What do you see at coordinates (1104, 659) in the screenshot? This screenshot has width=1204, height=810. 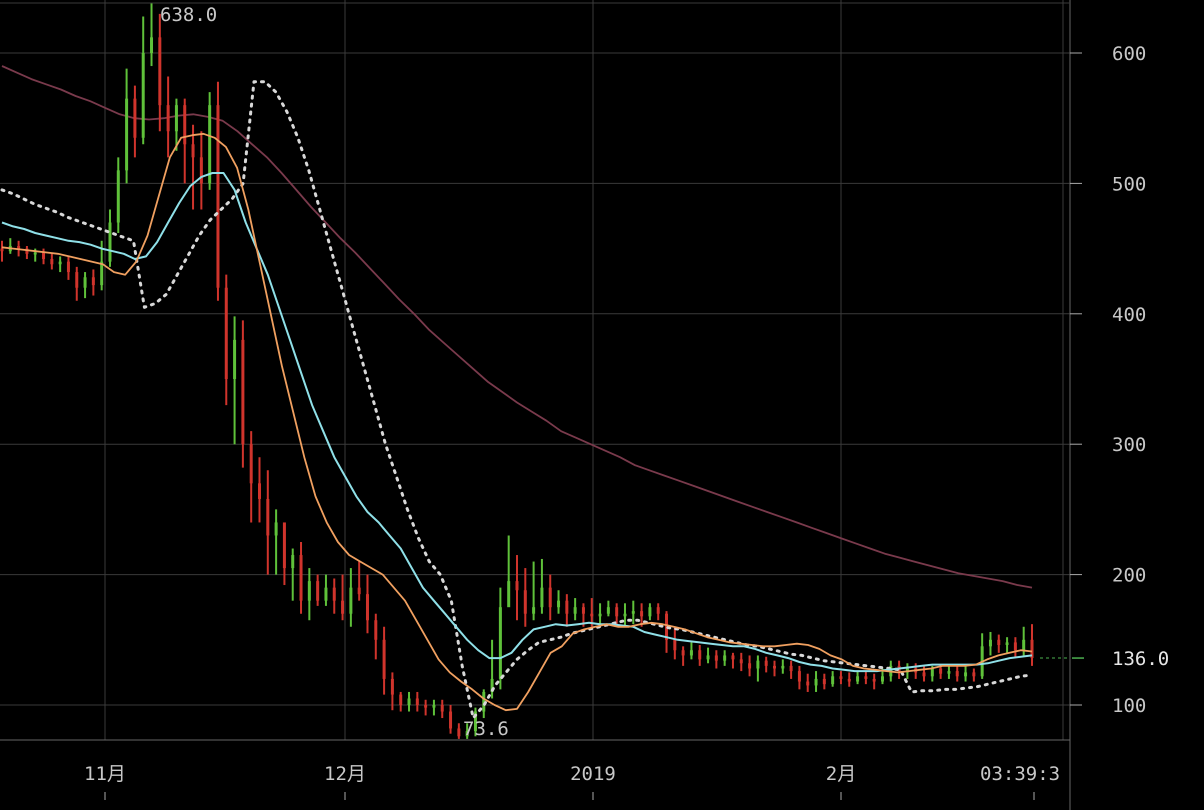 I see `last-price-marker: 136.0` at bounding box center [1104, 659].